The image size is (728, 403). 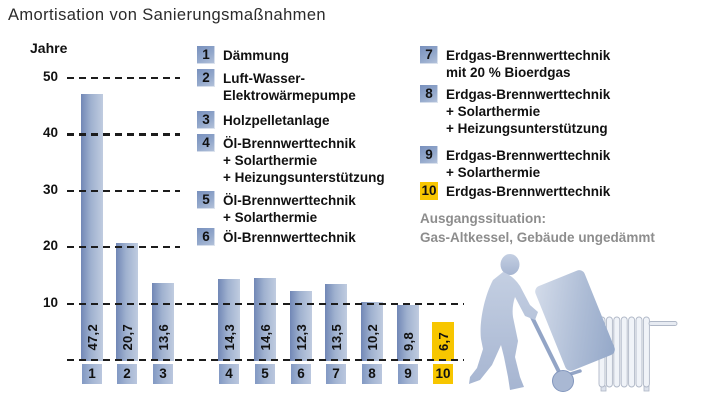 What do you see at coordinates (336, 337) in the screenshot?
I see `bar-value-label: 13,5` at bounding box center [336, 337].